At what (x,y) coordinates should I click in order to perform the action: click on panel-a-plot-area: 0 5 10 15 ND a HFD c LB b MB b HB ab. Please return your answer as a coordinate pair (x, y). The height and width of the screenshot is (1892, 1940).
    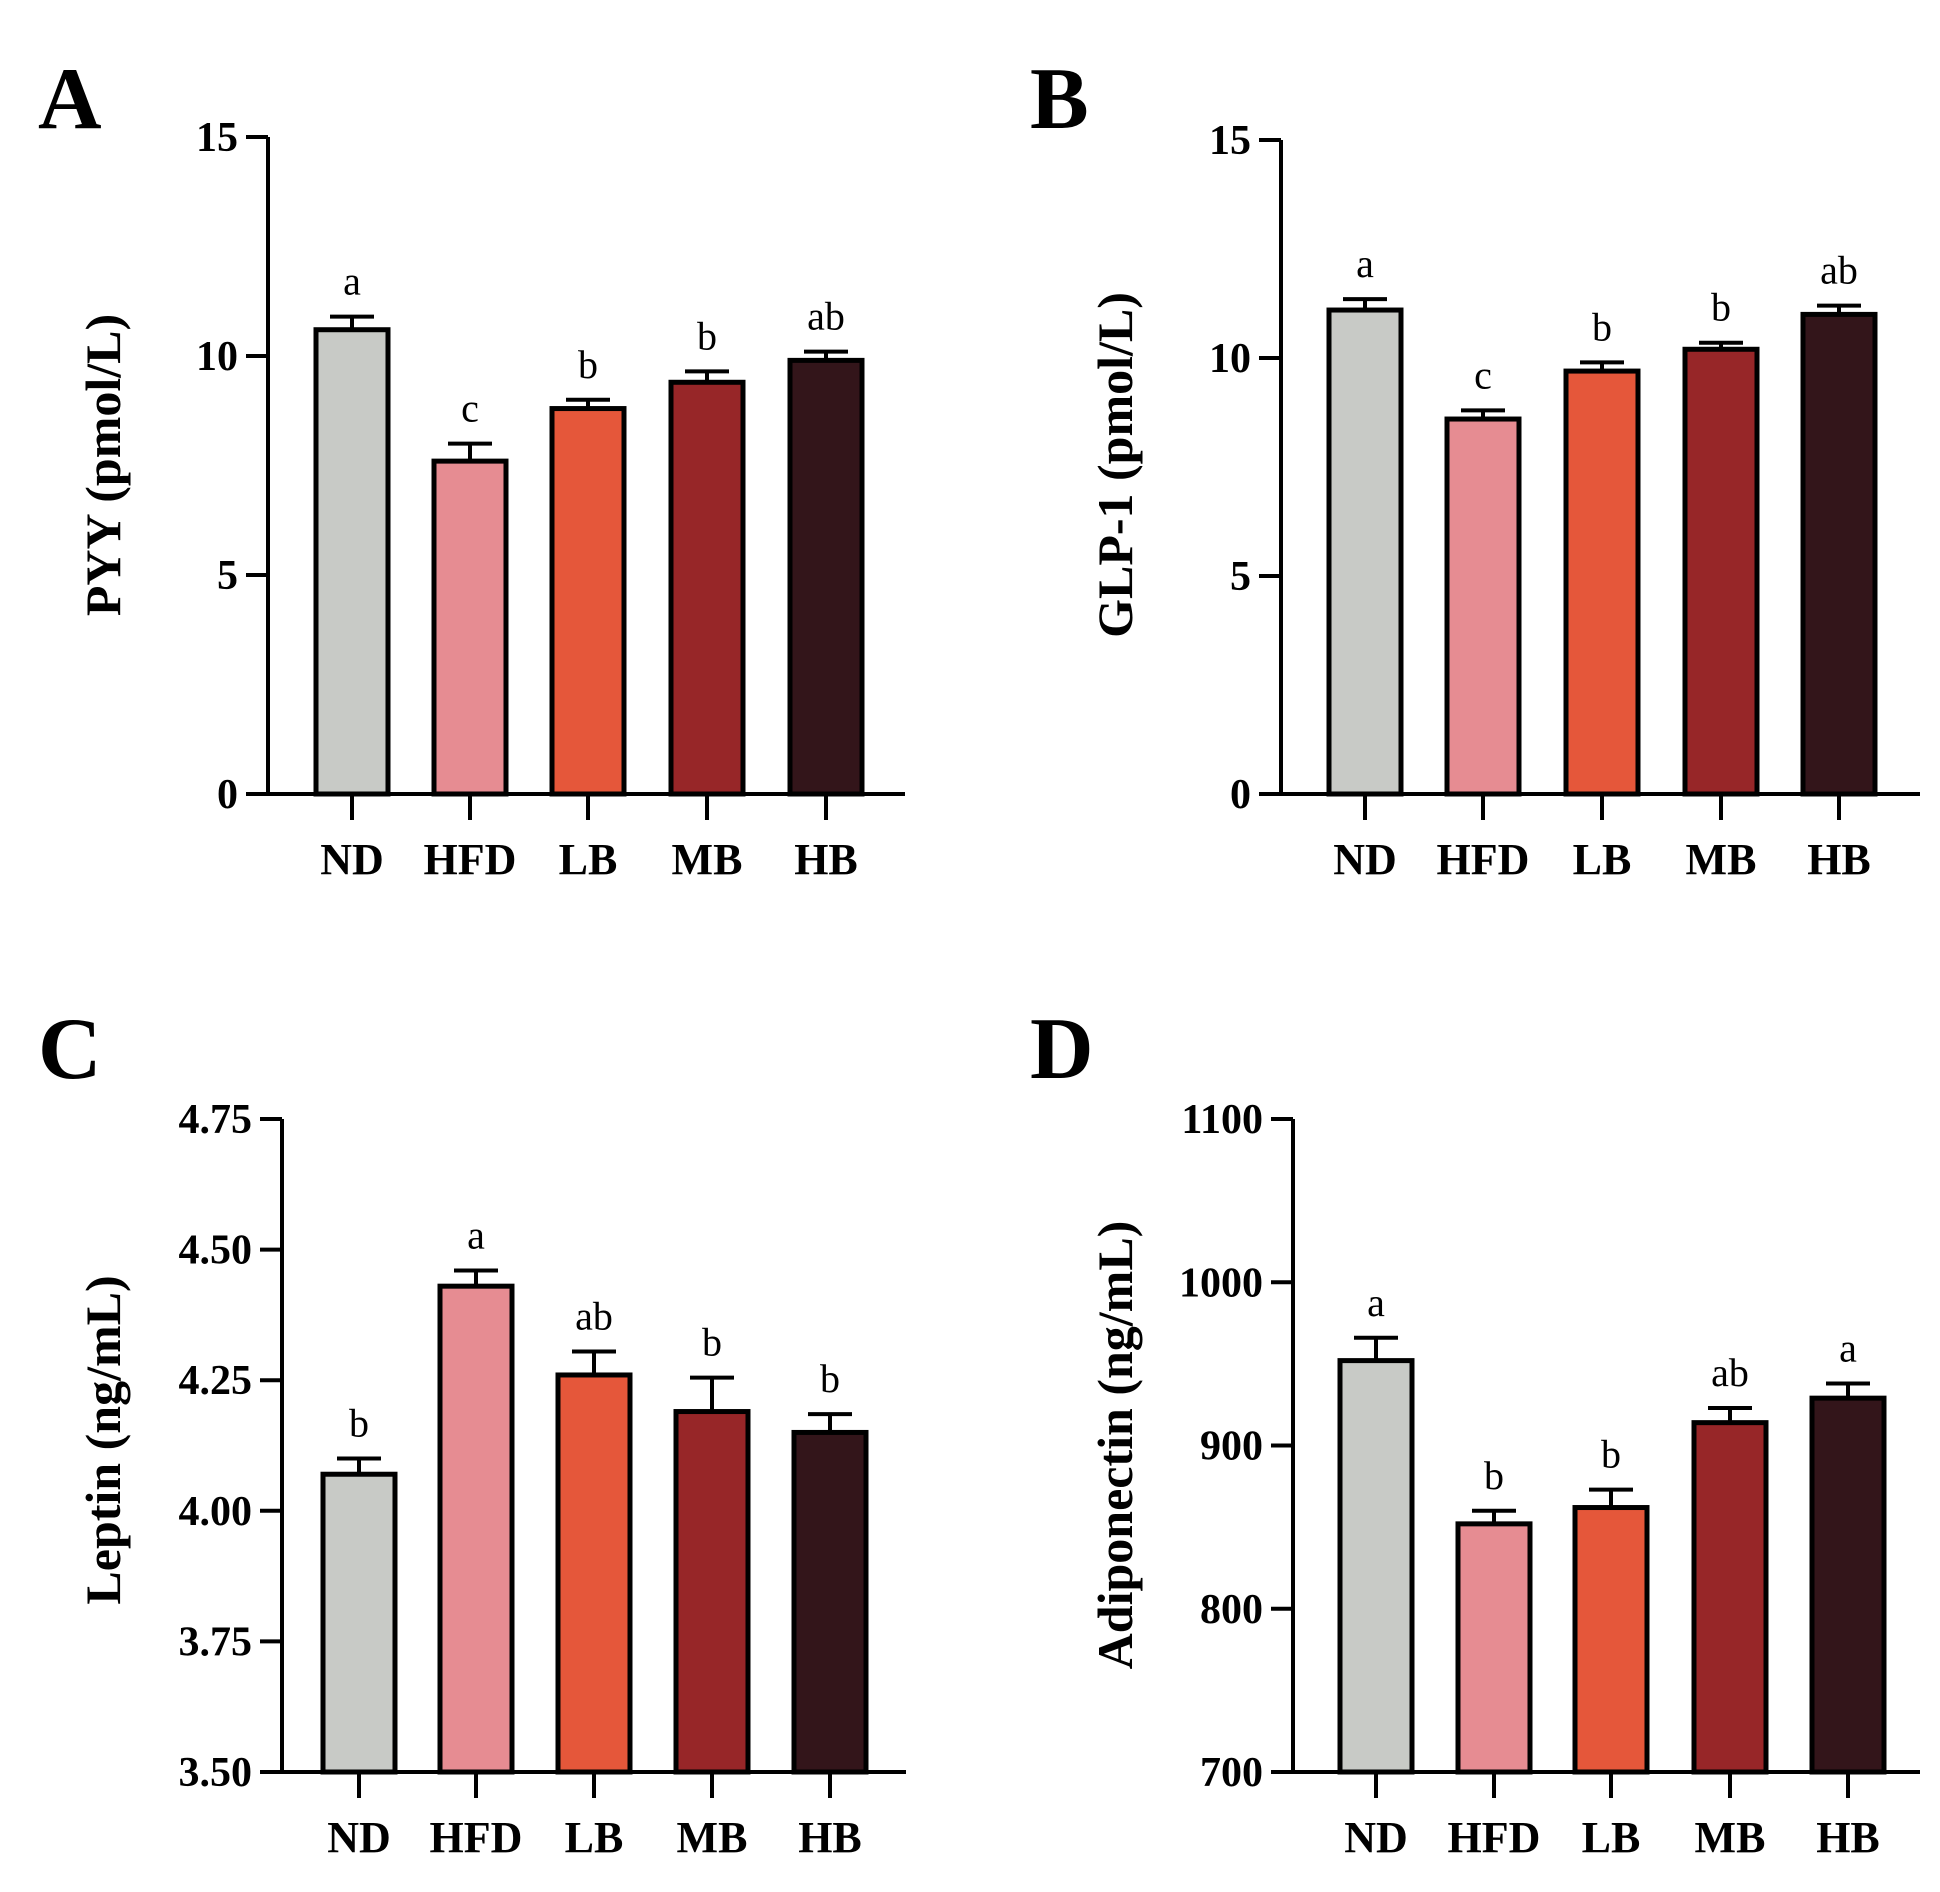
    Looking at the image, I should click on (550, 499).